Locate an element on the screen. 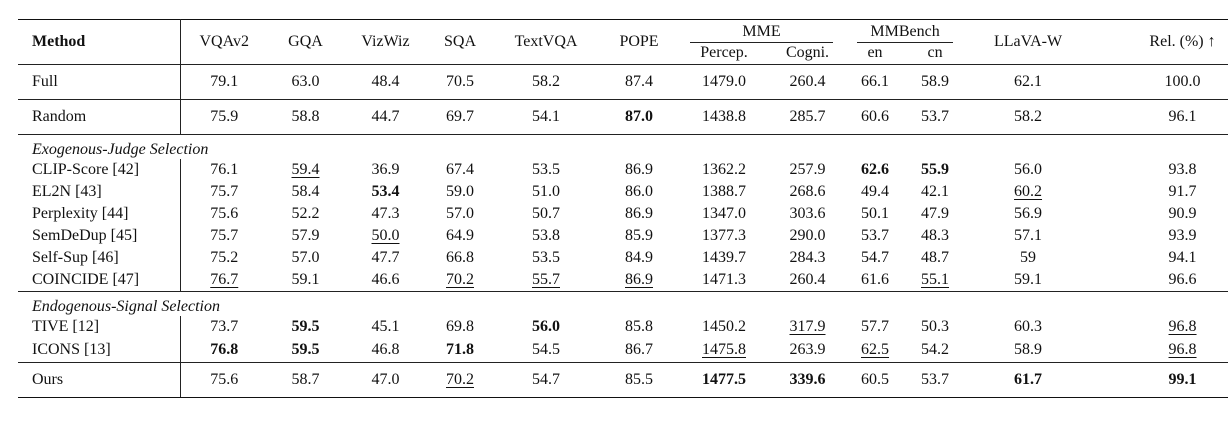 This screenshot has width=1228, height=432. cell: 53.4 is located at coordinates (385, 191).